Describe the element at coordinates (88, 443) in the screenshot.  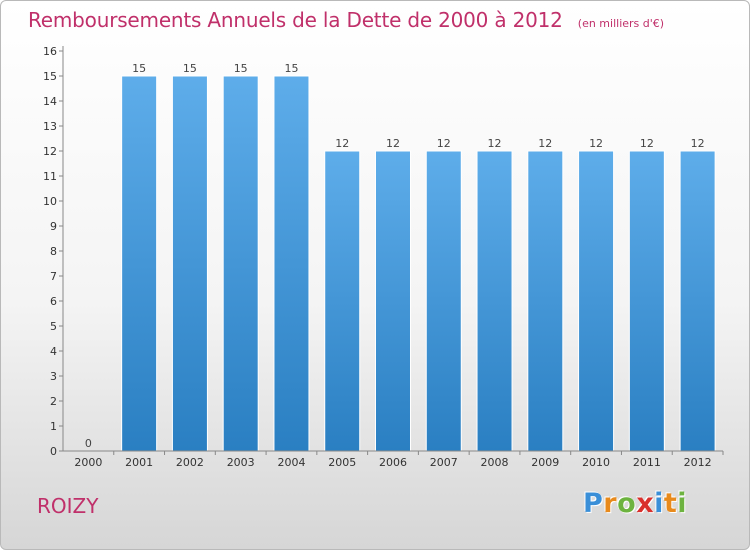
I see `data-label-2000: 0` at that location.